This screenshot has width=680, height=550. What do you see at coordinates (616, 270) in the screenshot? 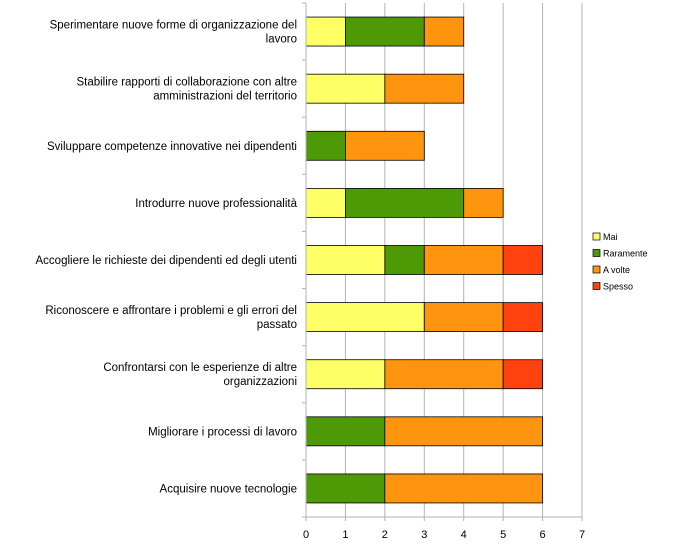
I see `legend-label-a-volte: A volte` at bounding box center [616, 270].